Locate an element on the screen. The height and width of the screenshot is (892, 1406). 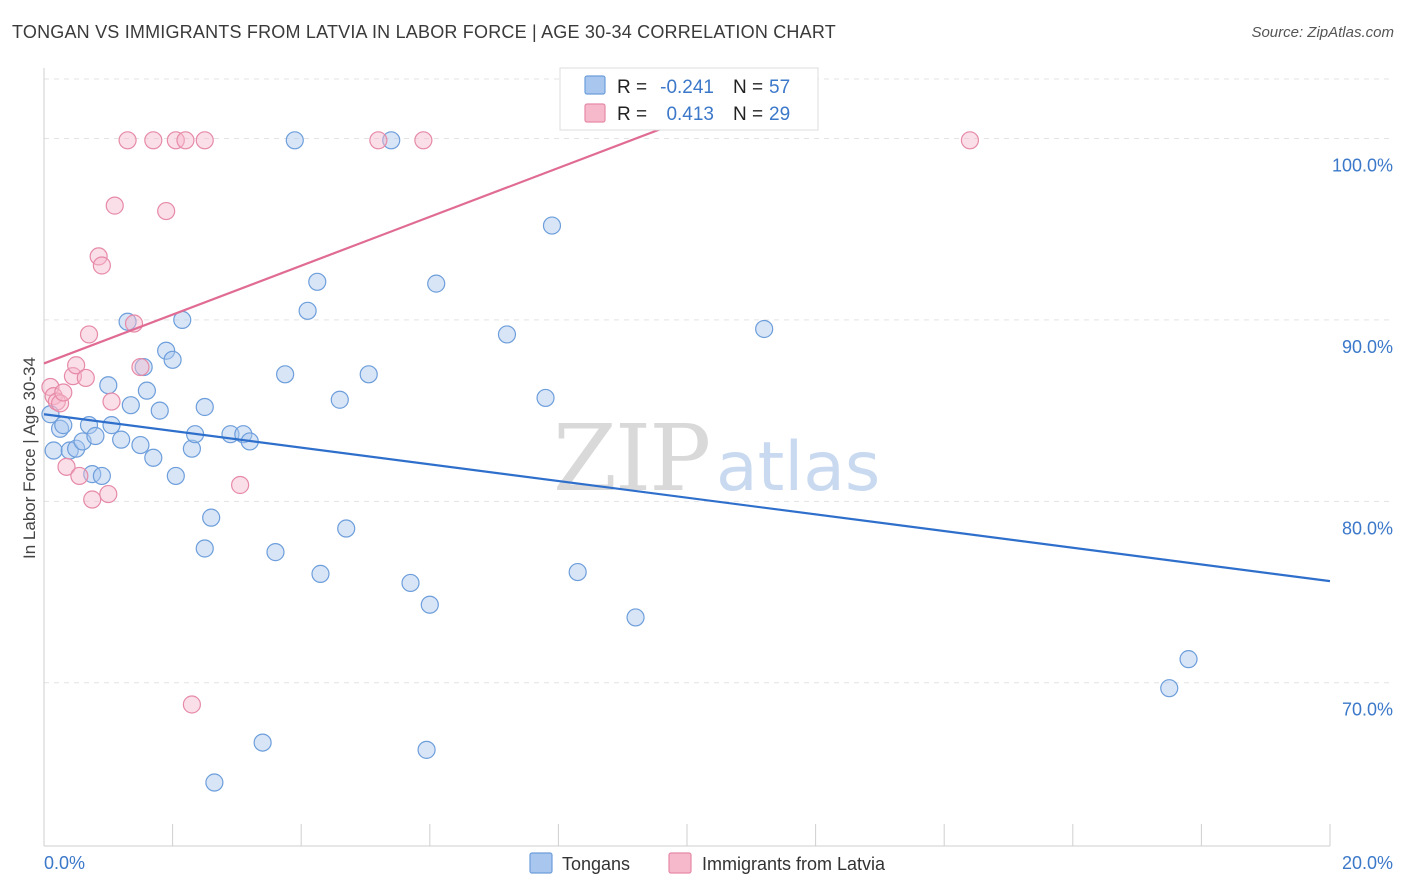
y-tick-label-100: 100.0% is located at coordinates (1362, 165).